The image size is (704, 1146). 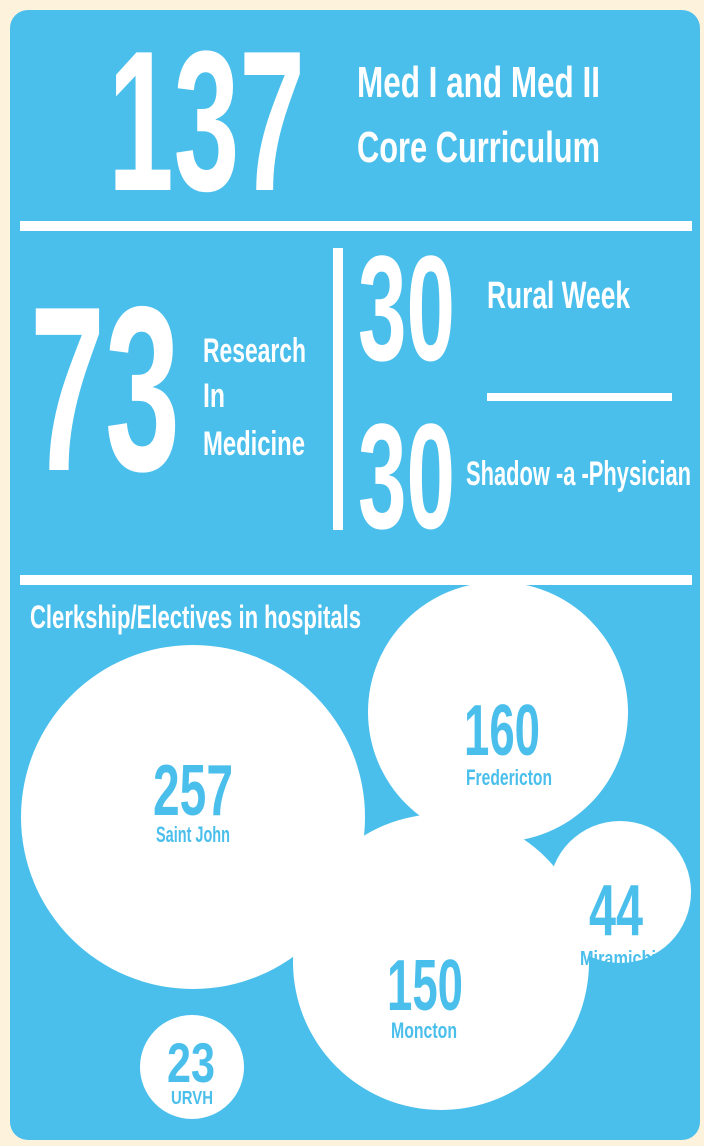 I want to click on label: Medicine, so click(x=254, y=444).